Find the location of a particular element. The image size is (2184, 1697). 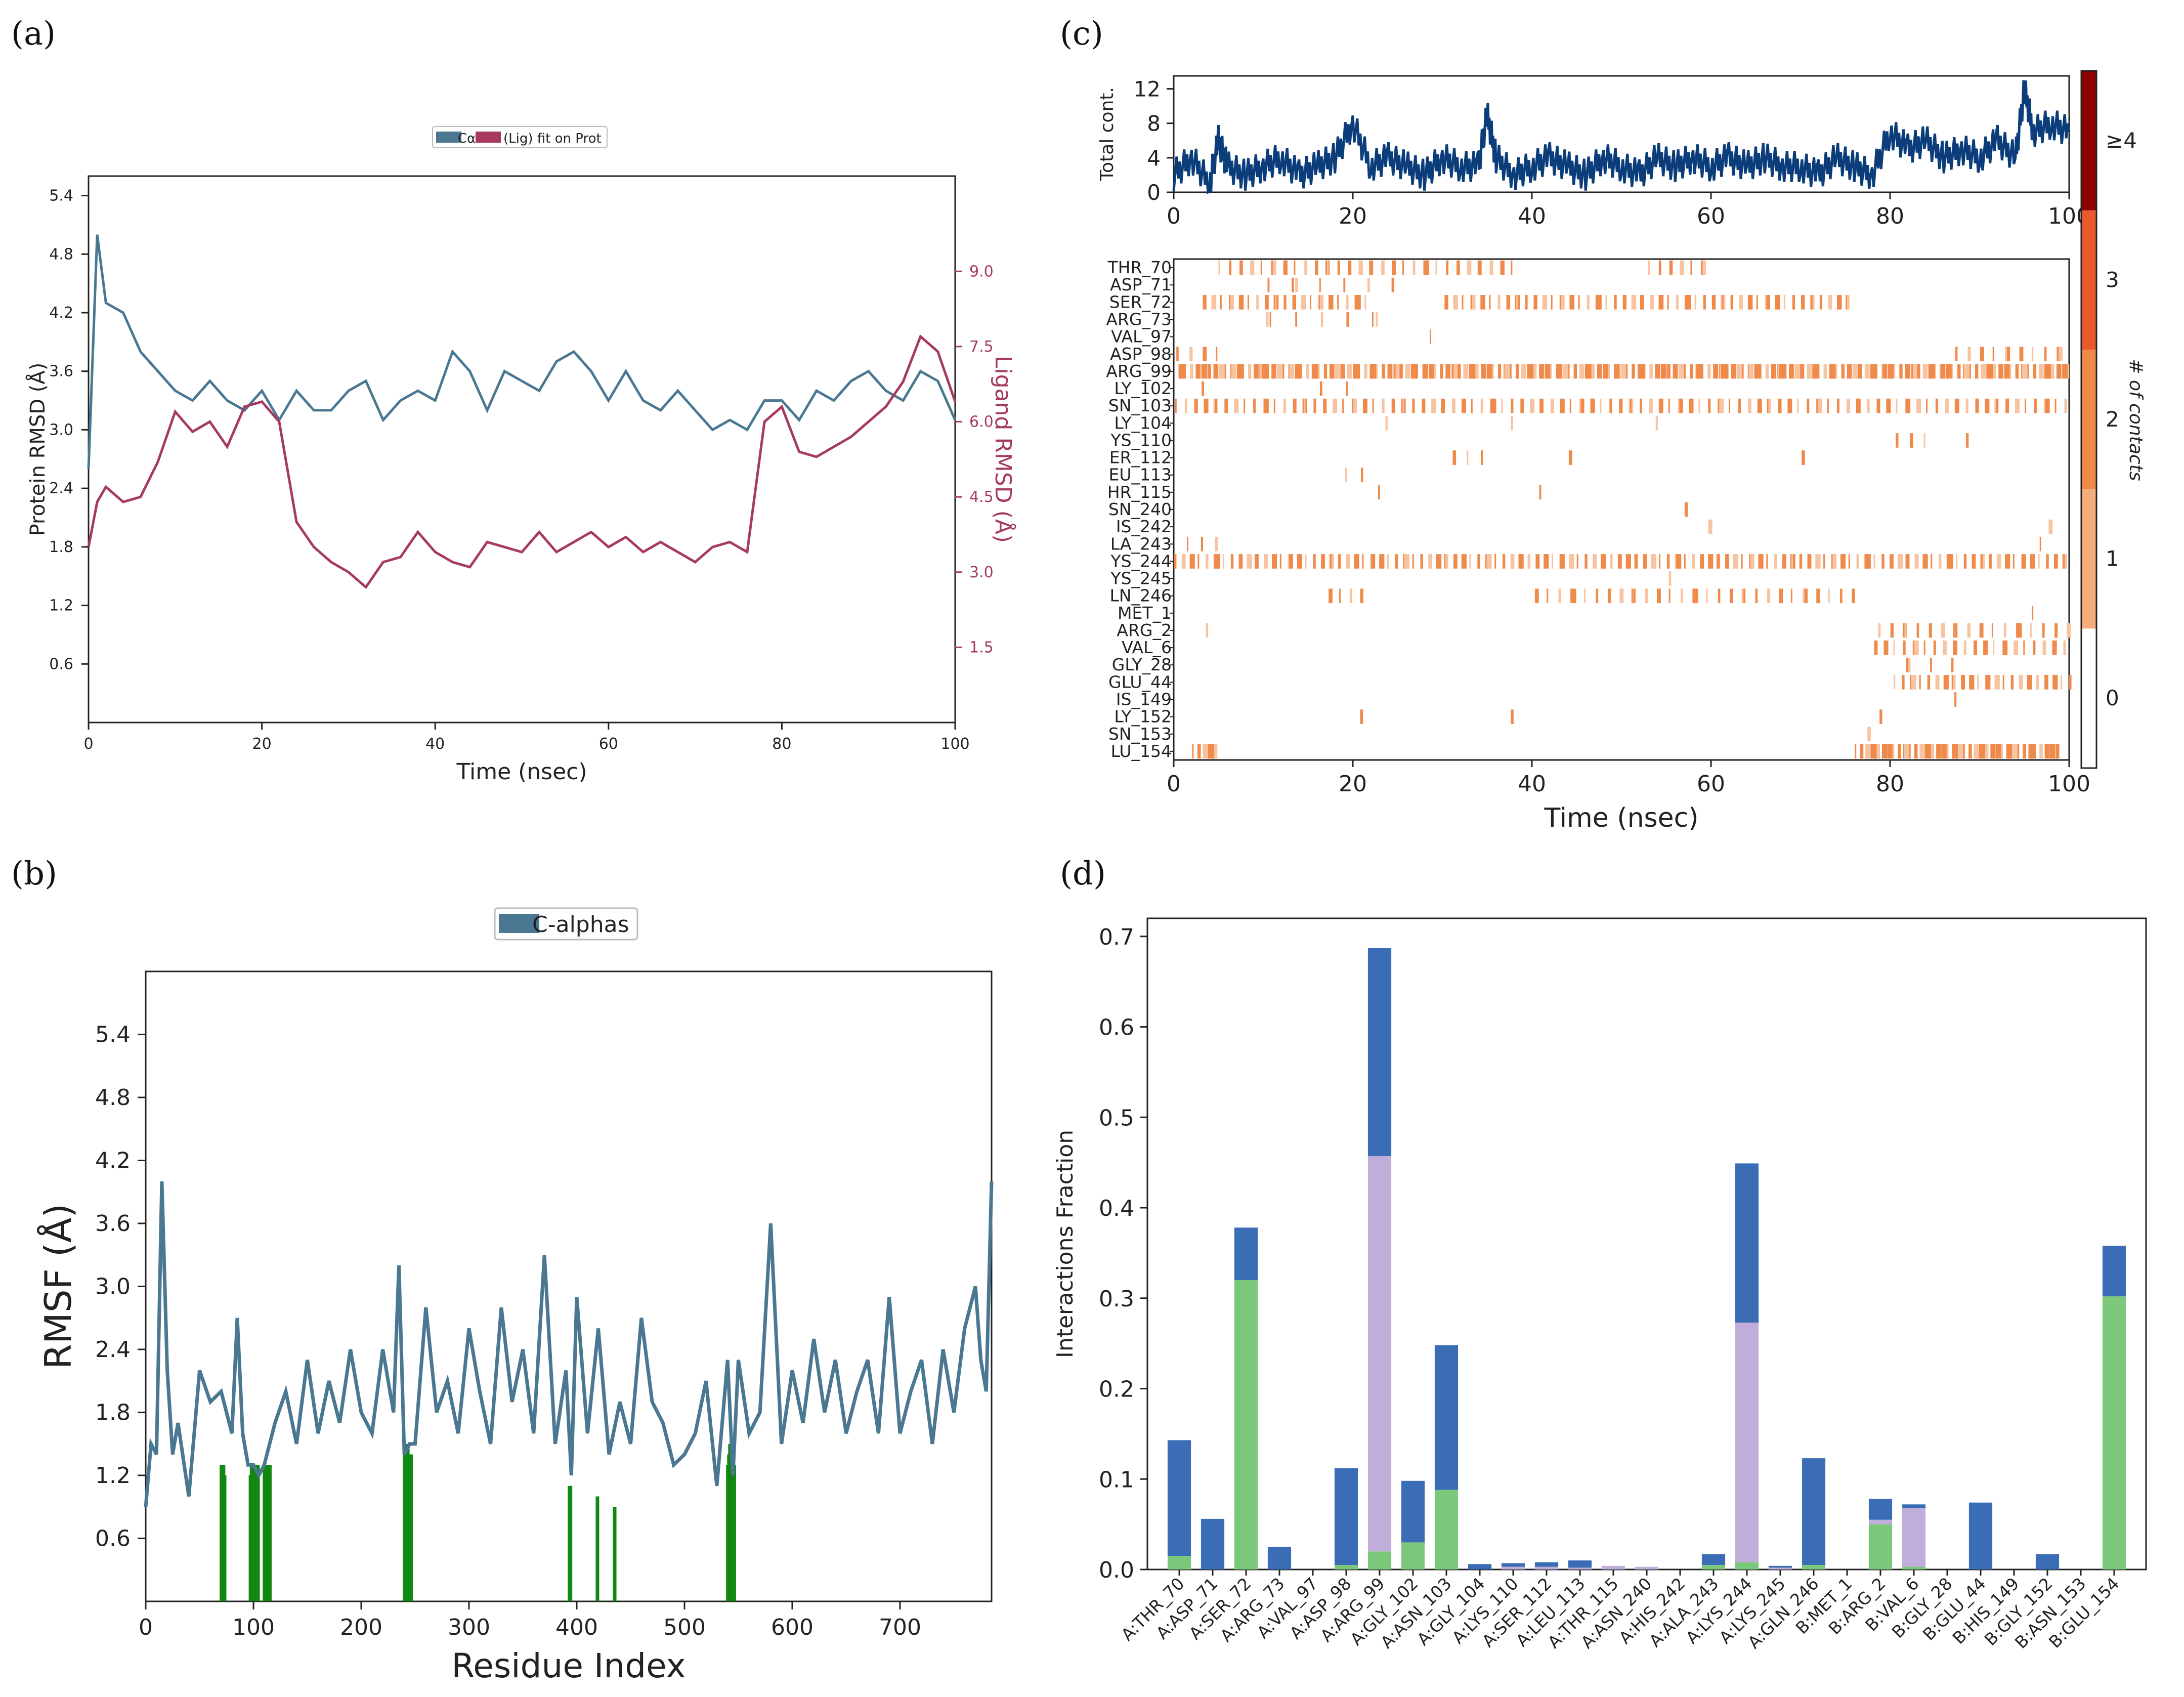

y2-tick-label: 1.5 is located at coordinates (982, 647).